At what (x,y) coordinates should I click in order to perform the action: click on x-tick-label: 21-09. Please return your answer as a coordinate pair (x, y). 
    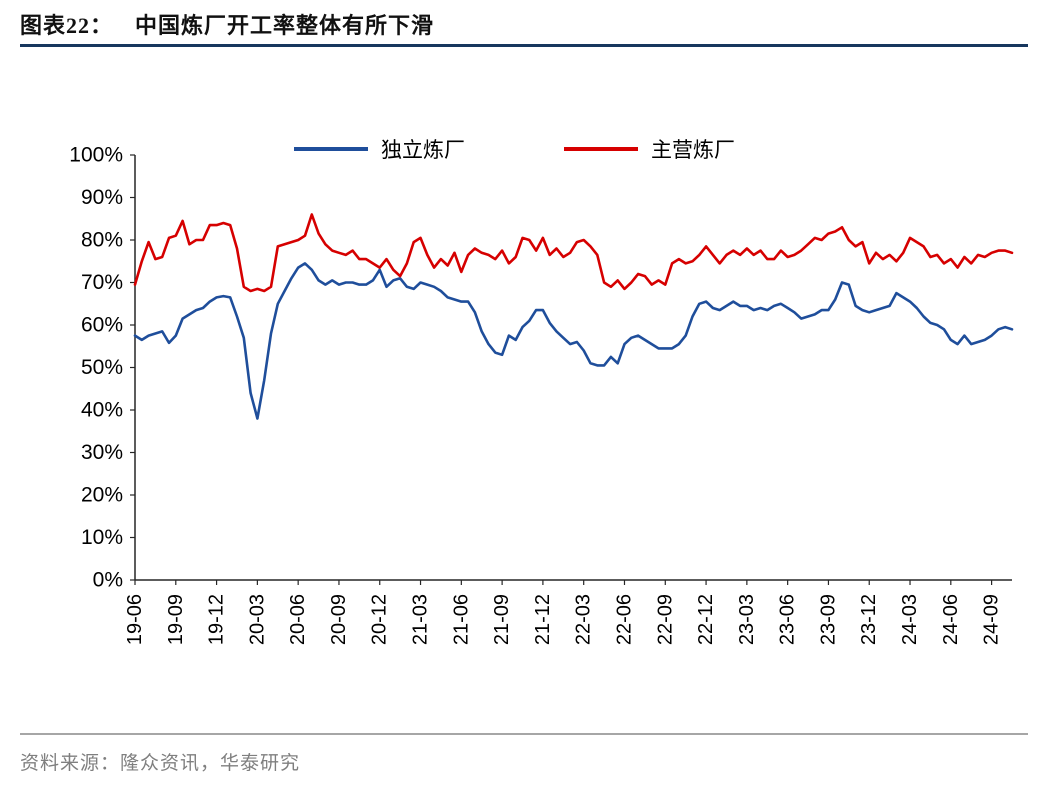
    Looking at the image, I should click on (502, 619).